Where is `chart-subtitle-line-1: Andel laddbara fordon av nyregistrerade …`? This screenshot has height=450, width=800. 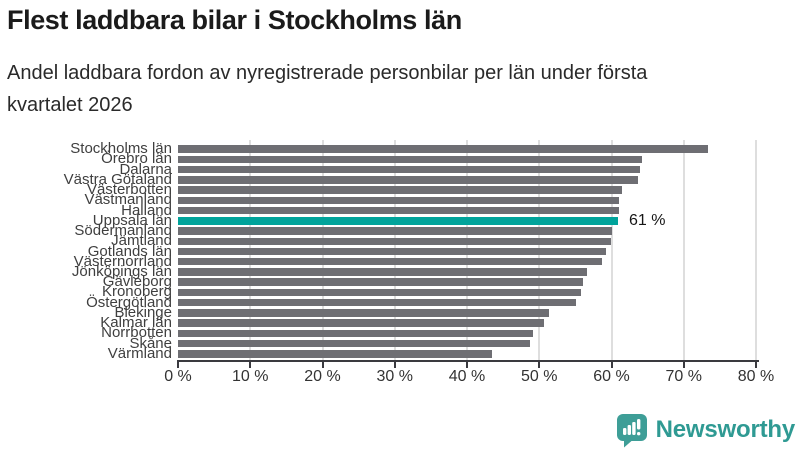
chart-subtitle-line-1: Andel laddbara fordon av nyregistrerade … is located at coordinates (327, 73).